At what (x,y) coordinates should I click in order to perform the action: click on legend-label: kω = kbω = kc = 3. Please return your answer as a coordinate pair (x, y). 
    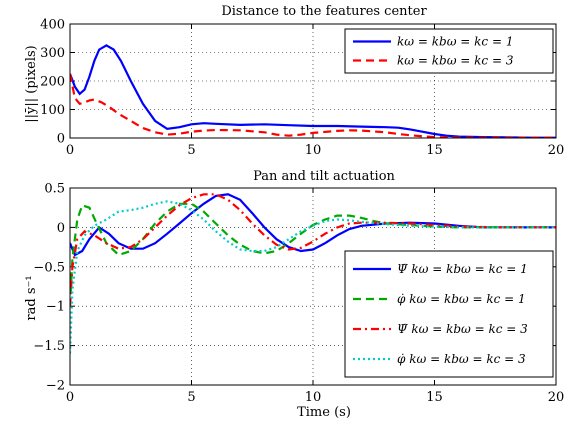
    Looking at the image, I should click on (455, 61).